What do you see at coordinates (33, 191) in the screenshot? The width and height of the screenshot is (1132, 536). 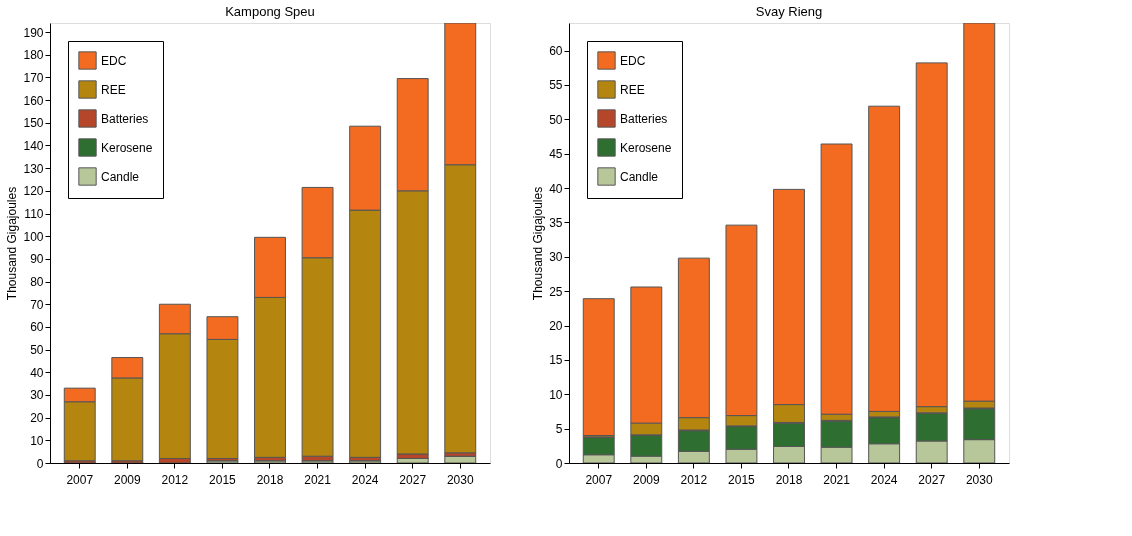 I see `y-tick-label: 120` at bounding box center [33, 191].